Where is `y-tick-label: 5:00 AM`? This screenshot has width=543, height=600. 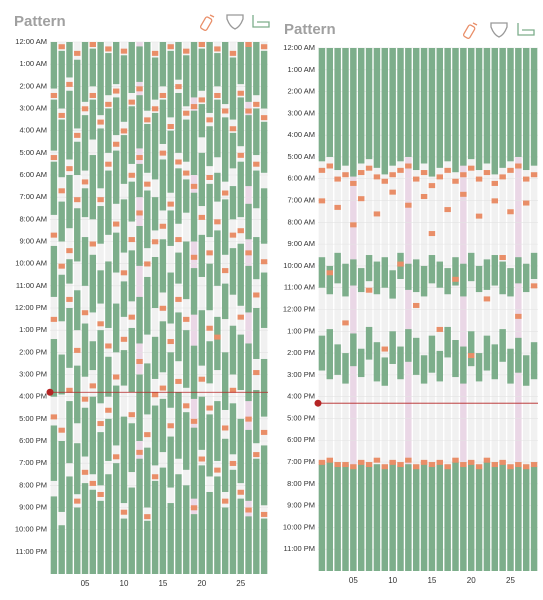 y-tick-label: 5:00 AM is located at coordinates (301, 156).